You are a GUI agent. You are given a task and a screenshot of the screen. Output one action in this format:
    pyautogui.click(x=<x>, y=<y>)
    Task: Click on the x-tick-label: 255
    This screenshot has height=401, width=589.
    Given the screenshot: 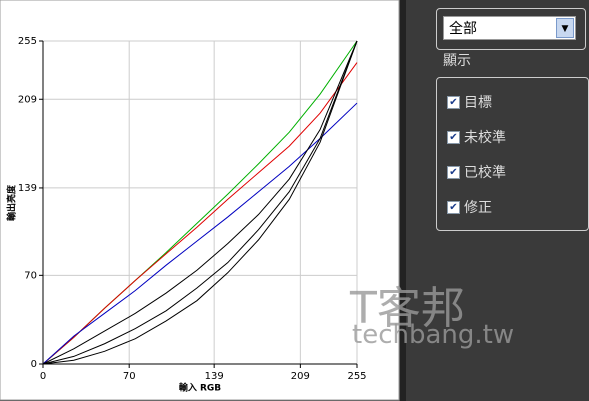 What is the action you would take?
    pyautogui.click(x=356, y=376)
    